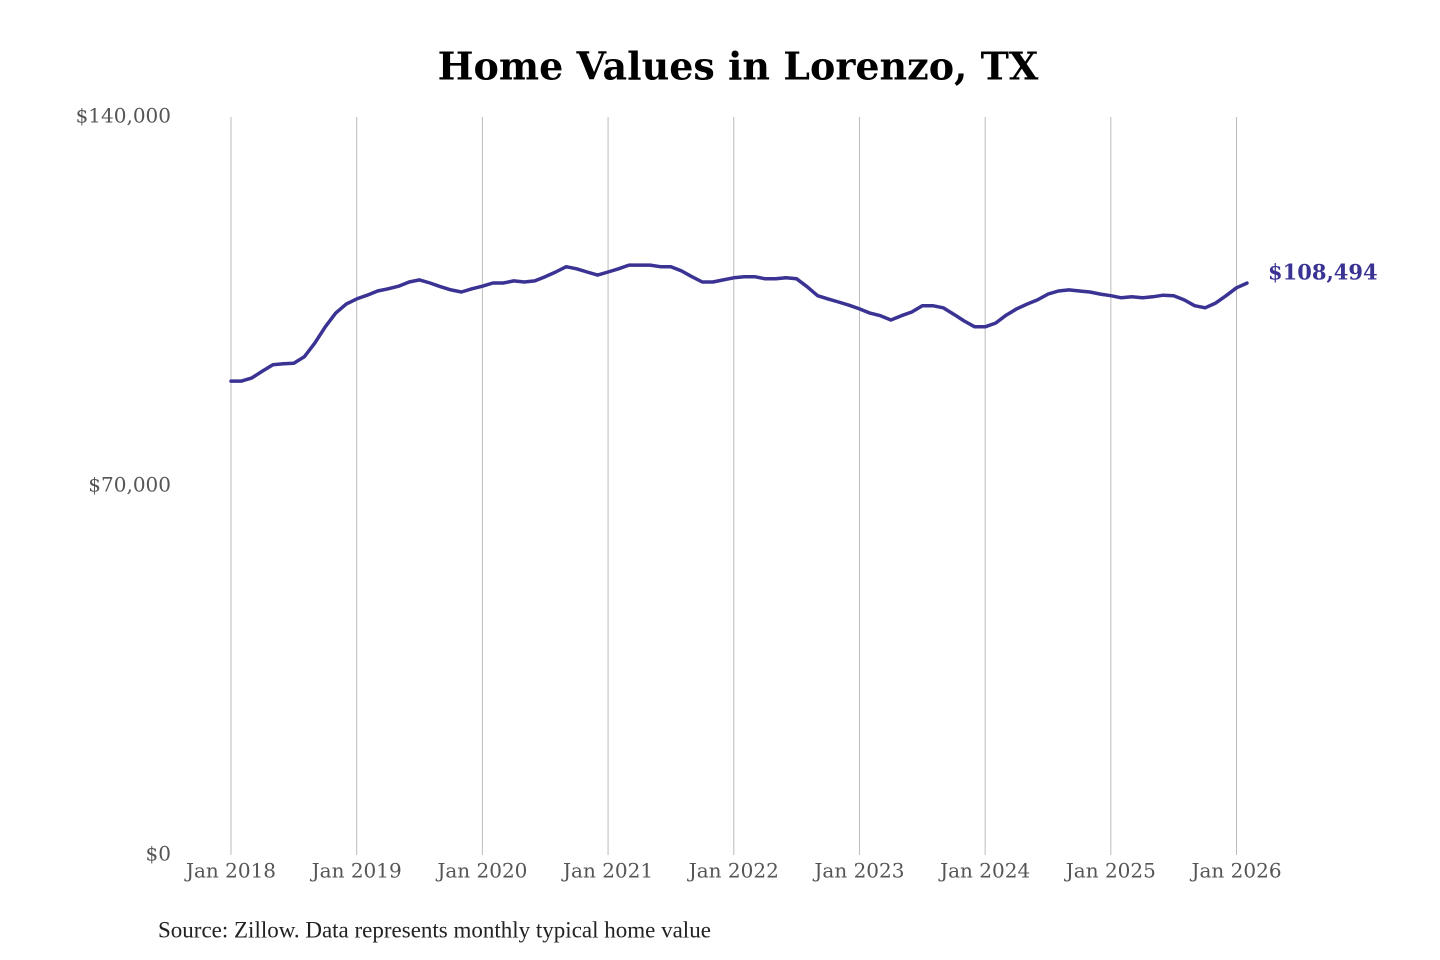 The image size is (1440, 960). What do you see at coordinates (1110, 871) in the screenshot?
I see `x-tick-label: Jan 2025` at bounding box center [1110, 871].